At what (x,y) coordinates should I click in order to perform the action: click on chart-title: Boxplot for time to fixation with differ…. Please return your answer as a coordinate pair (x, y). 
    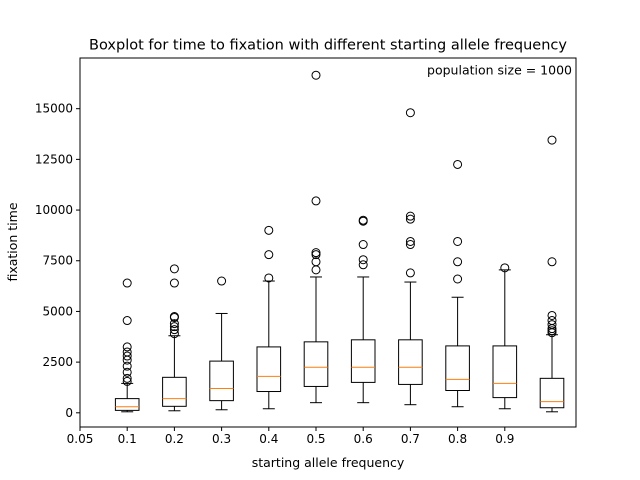
    Looking at the image, I should click on (328, 46).